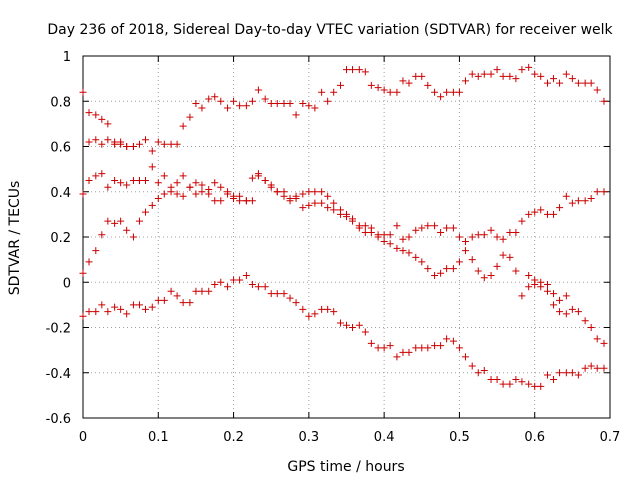 The width and height of the screenshot is (640, 480). I want to click on y-tick-label: -0.4, so click(58, 374).